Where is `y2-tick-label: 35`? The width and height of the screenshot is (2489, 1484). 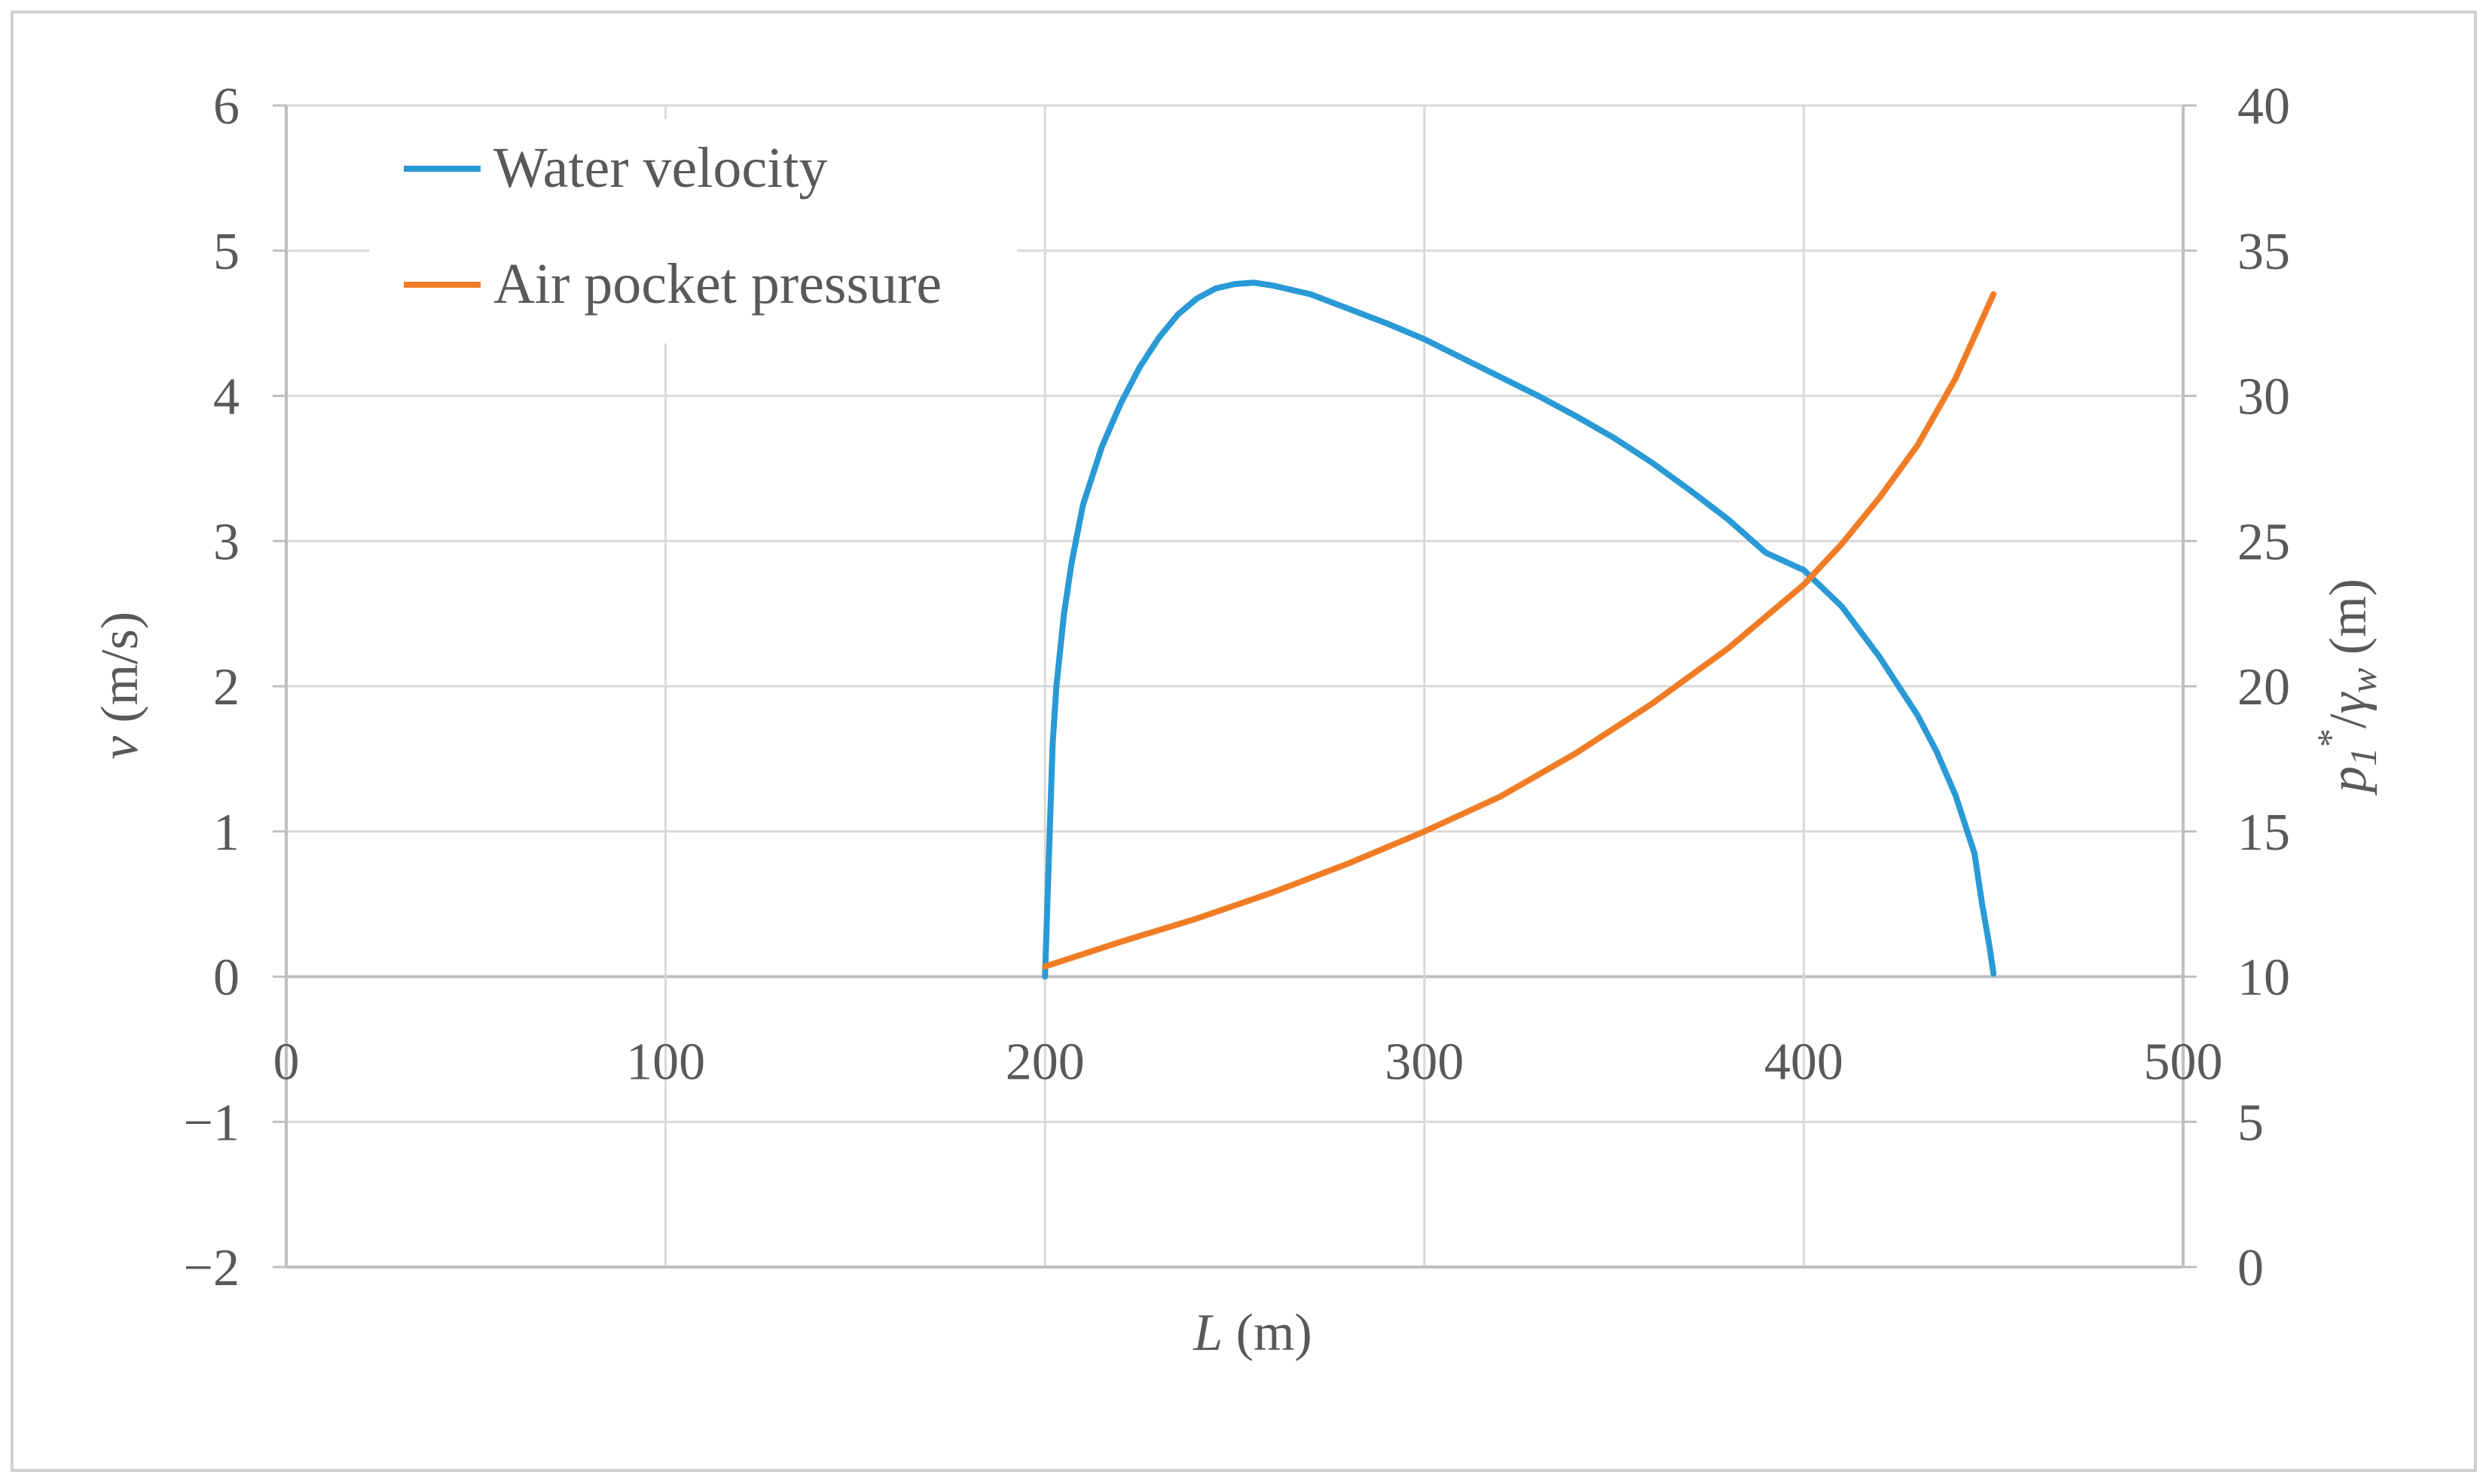
y2-tick-label: 35 is located at coordinates (2263, 252).